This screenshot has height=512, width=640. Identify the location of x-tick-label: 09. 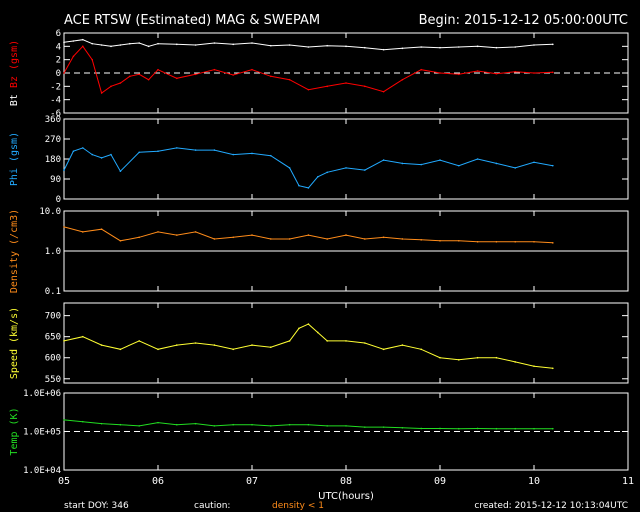
(440, 481).